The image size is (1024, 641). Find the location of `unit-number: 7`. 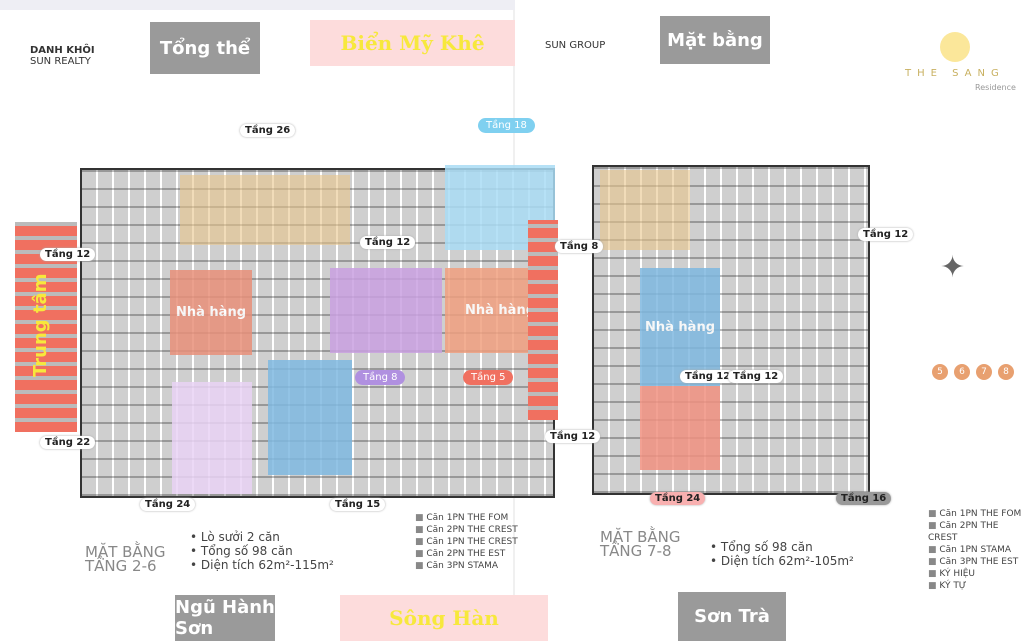

unit-number: 7 is located at coordinates (984, 372).